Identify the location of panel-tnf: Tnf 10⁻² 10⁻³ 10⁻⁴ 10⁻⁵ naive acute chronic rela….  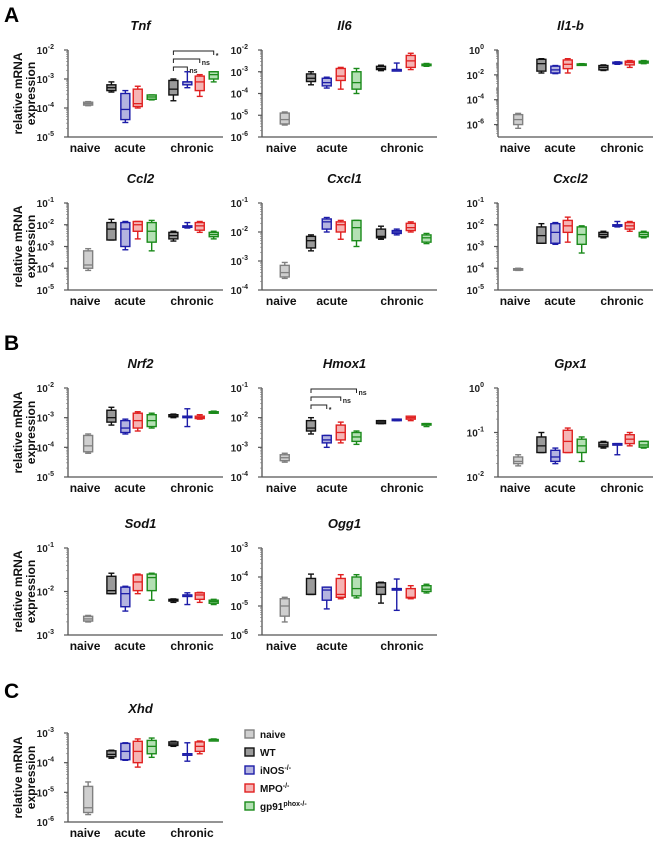
(117, 86).